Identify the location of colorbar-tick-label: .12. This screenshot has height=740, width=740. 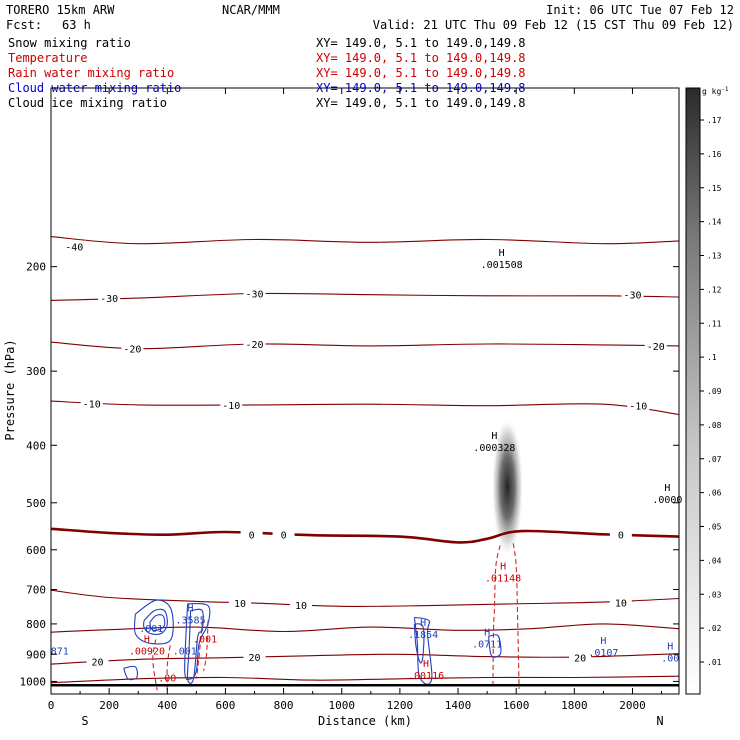
(714, 289).